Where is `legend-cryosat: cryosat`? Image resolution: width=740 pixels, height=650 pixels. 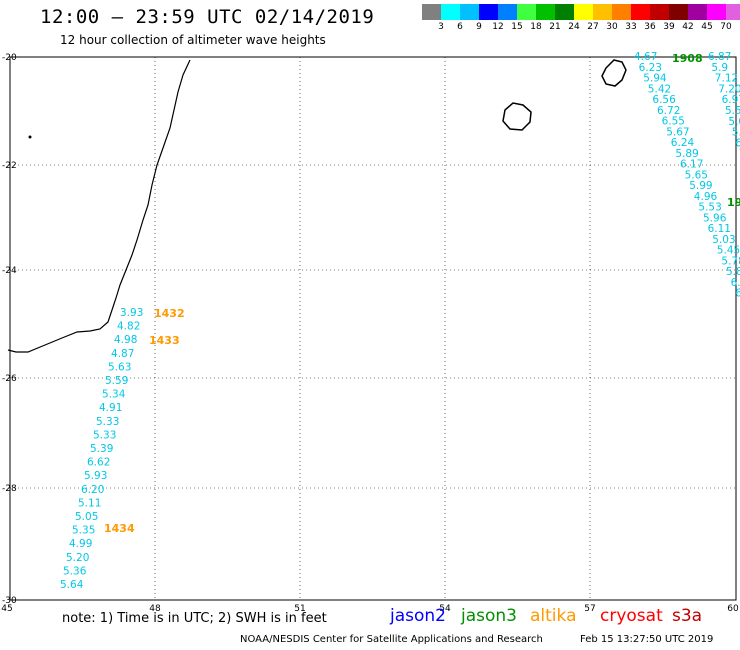
legend-cryosat: cryosat is located at coordinates (631, 616).